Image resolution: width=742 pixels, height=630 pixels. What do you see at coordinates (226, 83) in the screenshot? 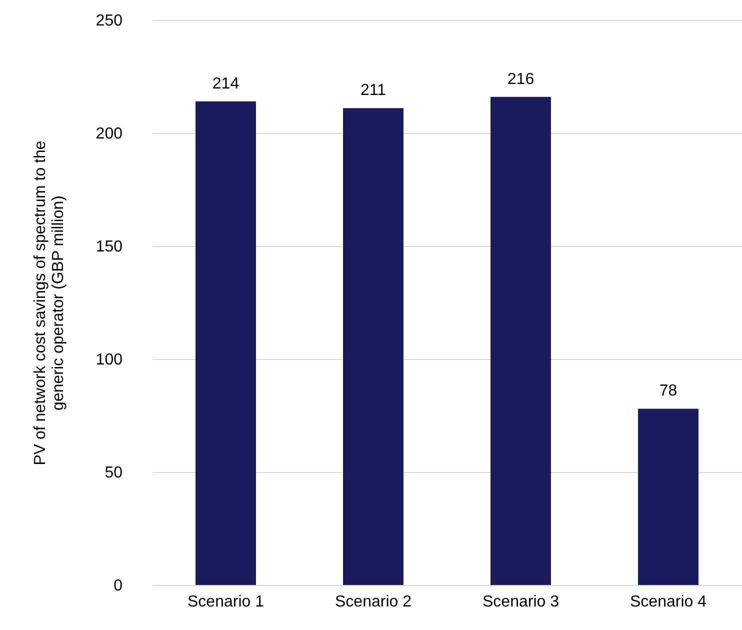
I see `data-label: 214` at bounding box center [226, 83].